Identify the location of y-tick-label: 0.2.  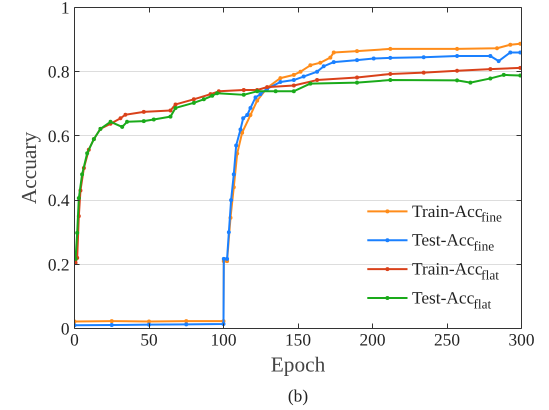
(59, 264).